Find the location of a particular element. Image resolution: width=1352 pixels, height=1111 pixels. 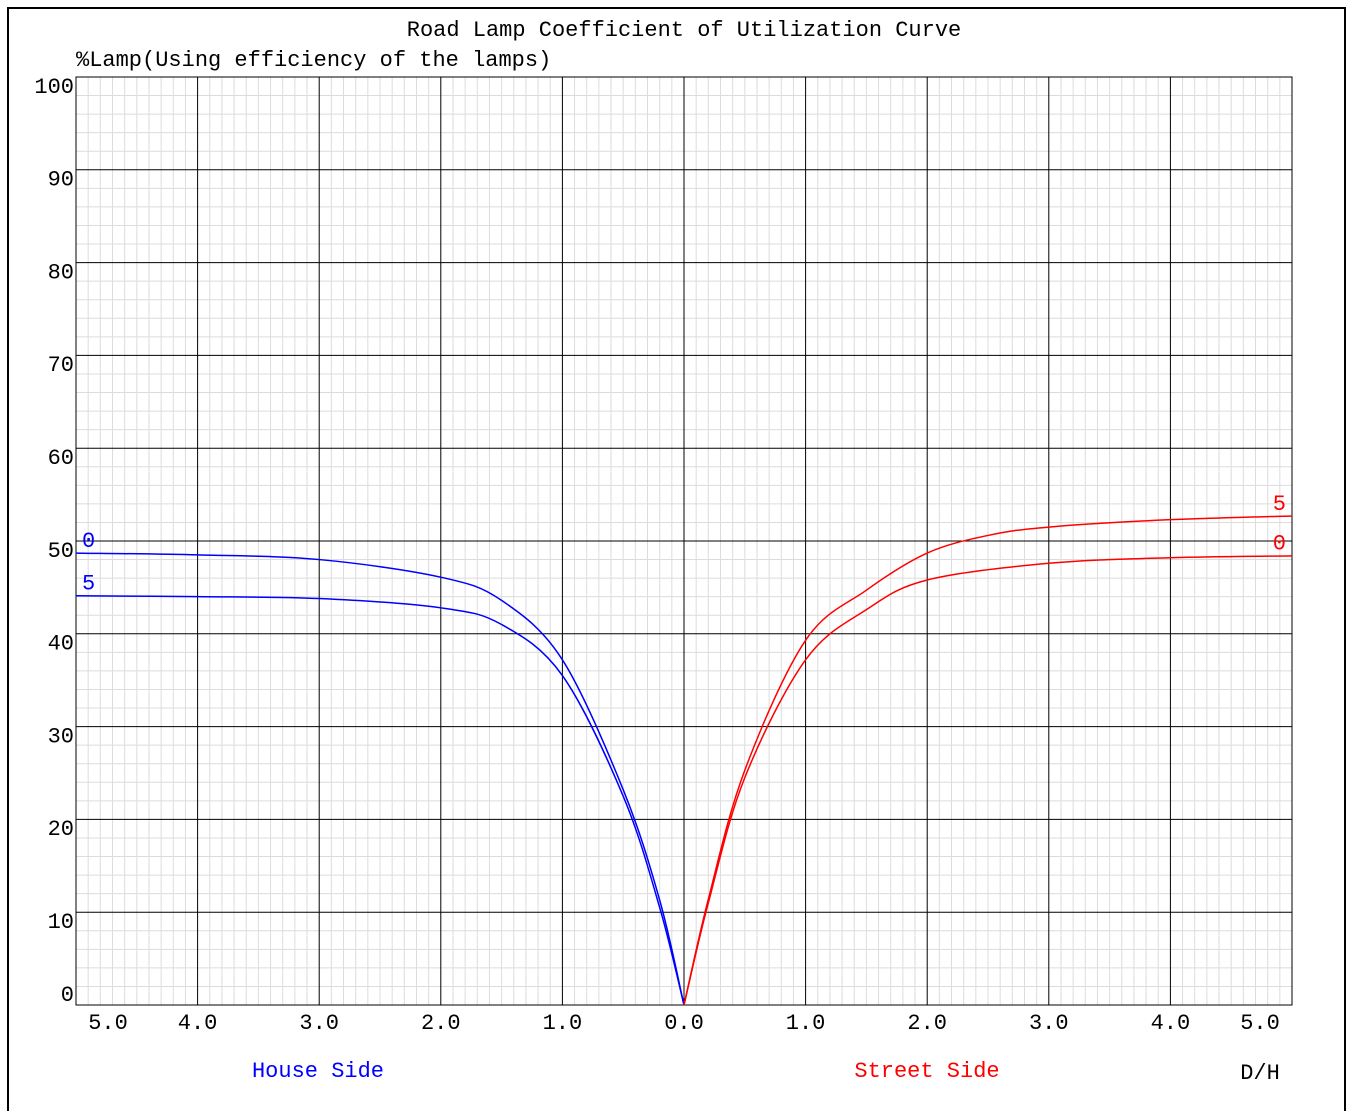

y-tick-label: 10 is located at coordinates (61, 922).